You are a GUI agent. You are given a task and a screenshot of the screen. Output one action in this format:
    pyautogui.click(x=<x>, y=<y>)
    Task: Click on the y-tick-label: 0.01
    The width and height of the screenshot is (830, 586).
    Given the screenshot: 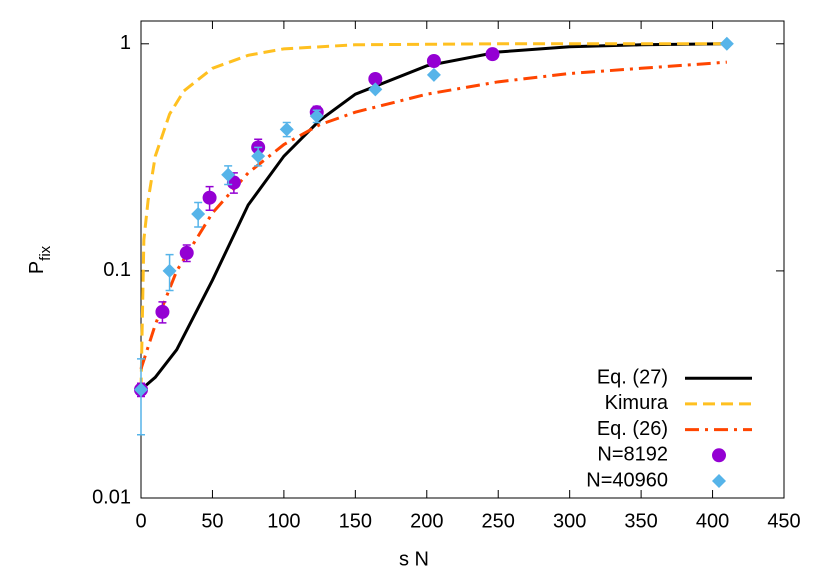 What is the action you would take?
    pyautogui.click(x=111, y=497)
    